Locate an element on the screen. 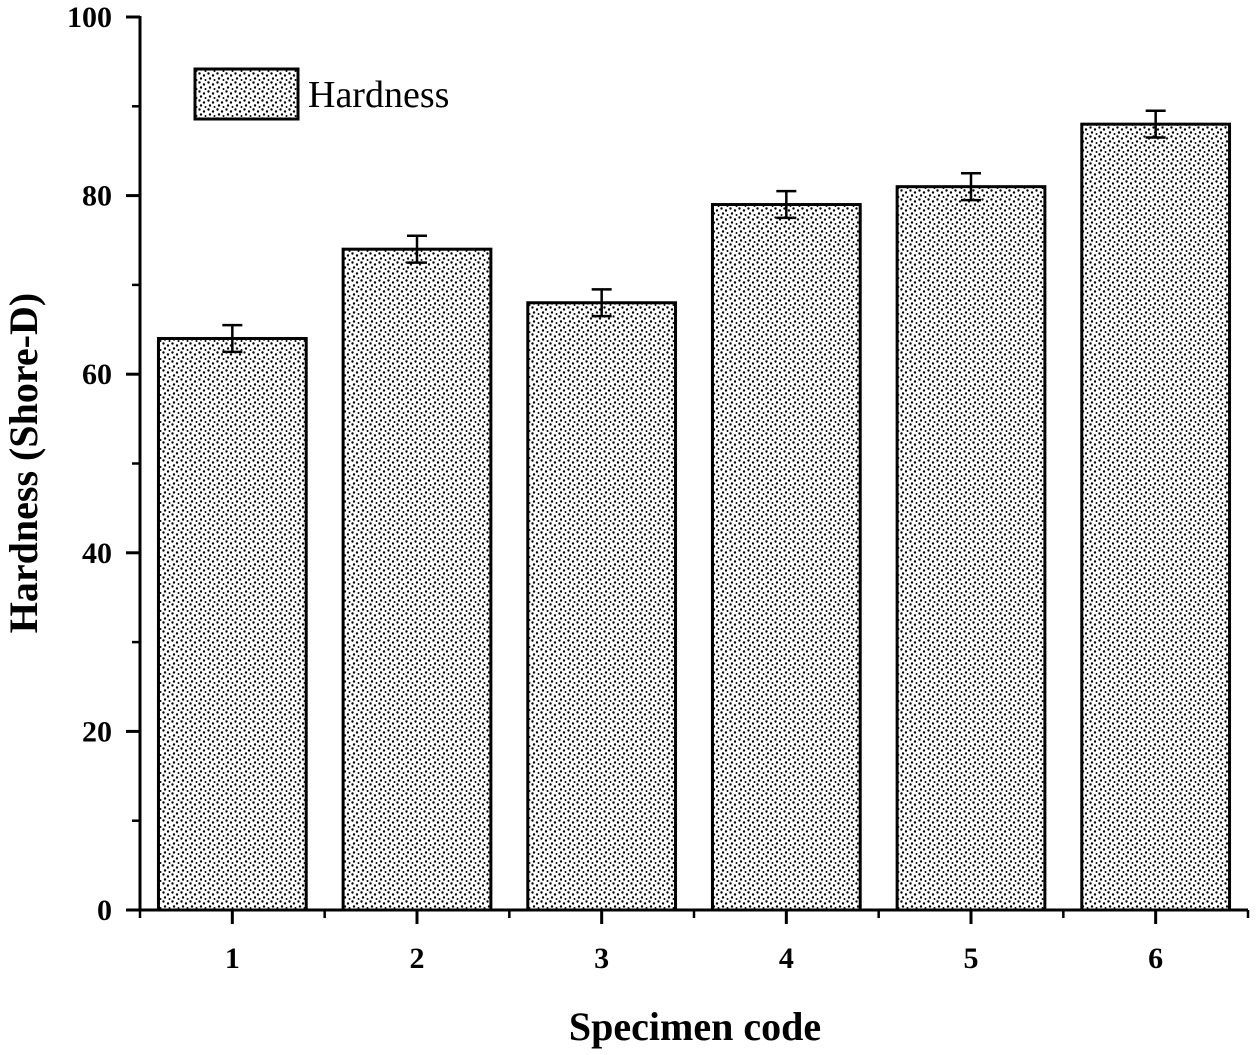 This screenshot has width=1256, height=1055. y-tick-label-80: 80 is located at coordinates (97, 196).